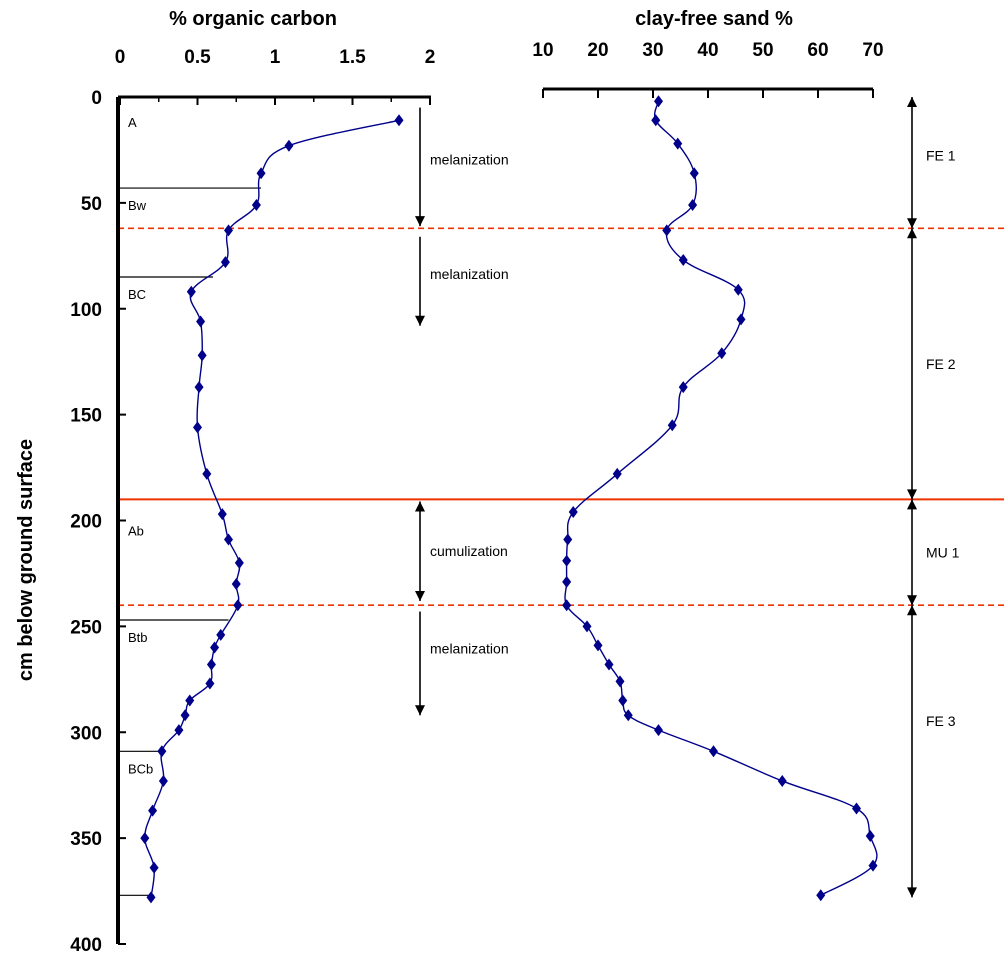  What do you see at coordinates (941, 156) in the screenshot?
I see `unit-label: FE 1` at bounding box center [941, 156].